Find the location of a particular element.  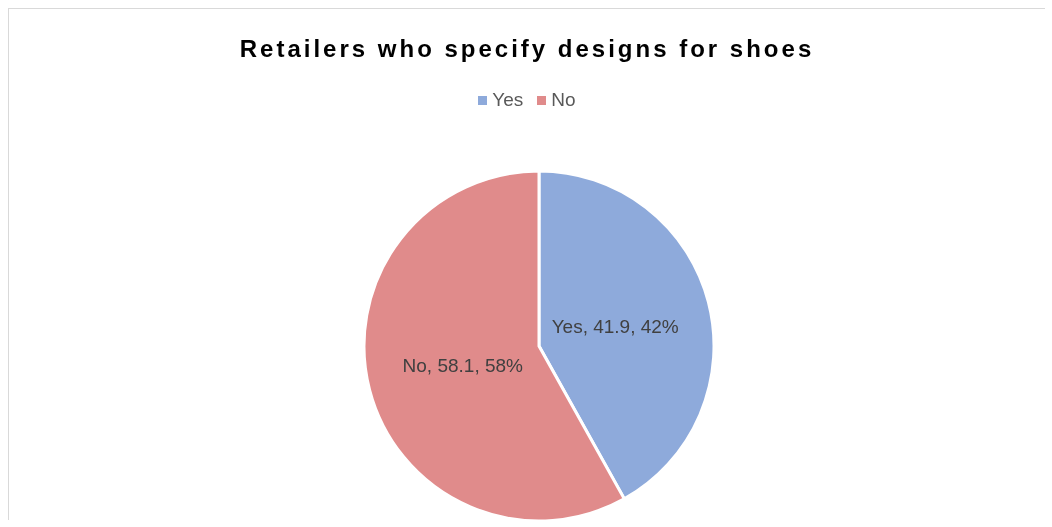

data-label: Yes, 41.9, 42% is located at coordinates (615, 326).